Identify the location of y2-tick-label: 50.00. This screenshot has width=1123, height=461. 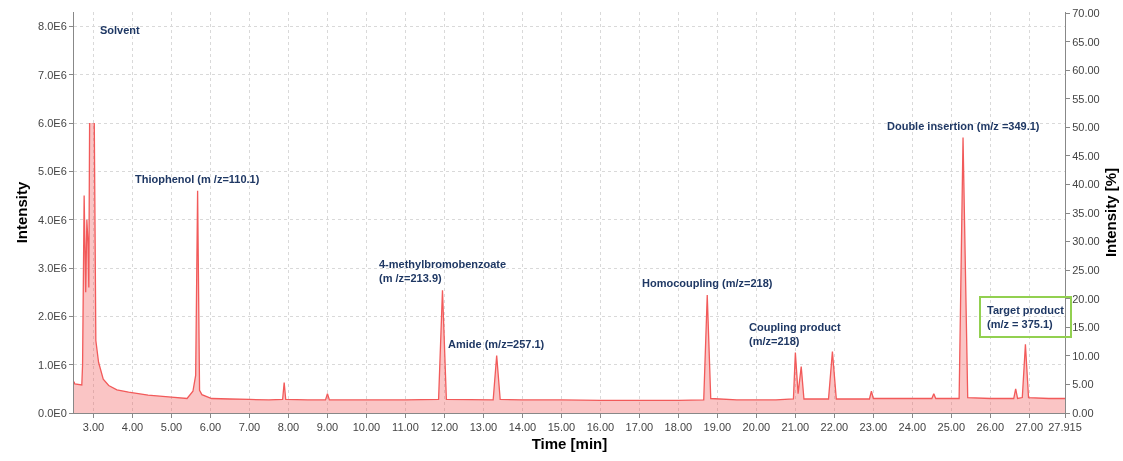
(1086, 127).